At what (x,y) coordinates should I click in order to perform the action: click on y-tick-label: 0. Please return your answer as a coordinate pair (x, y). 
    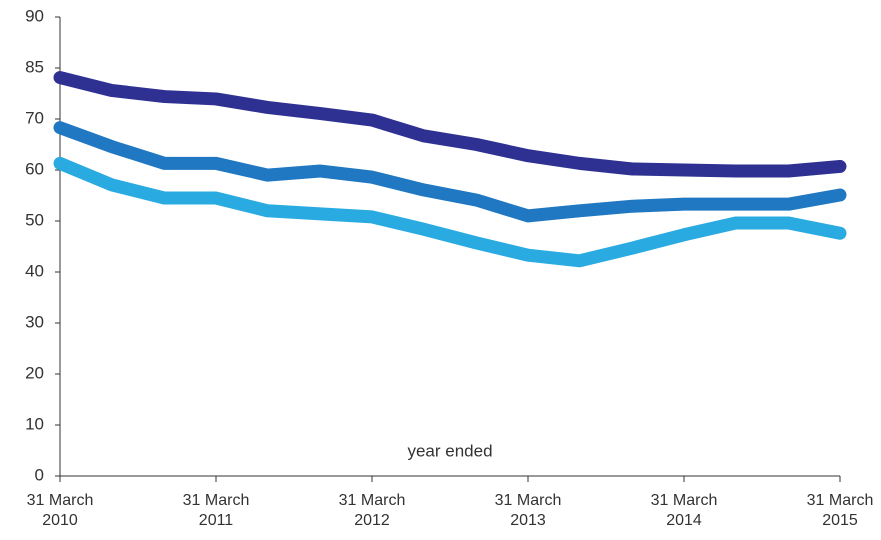
    Looking at the image, I should click on (39, 474).